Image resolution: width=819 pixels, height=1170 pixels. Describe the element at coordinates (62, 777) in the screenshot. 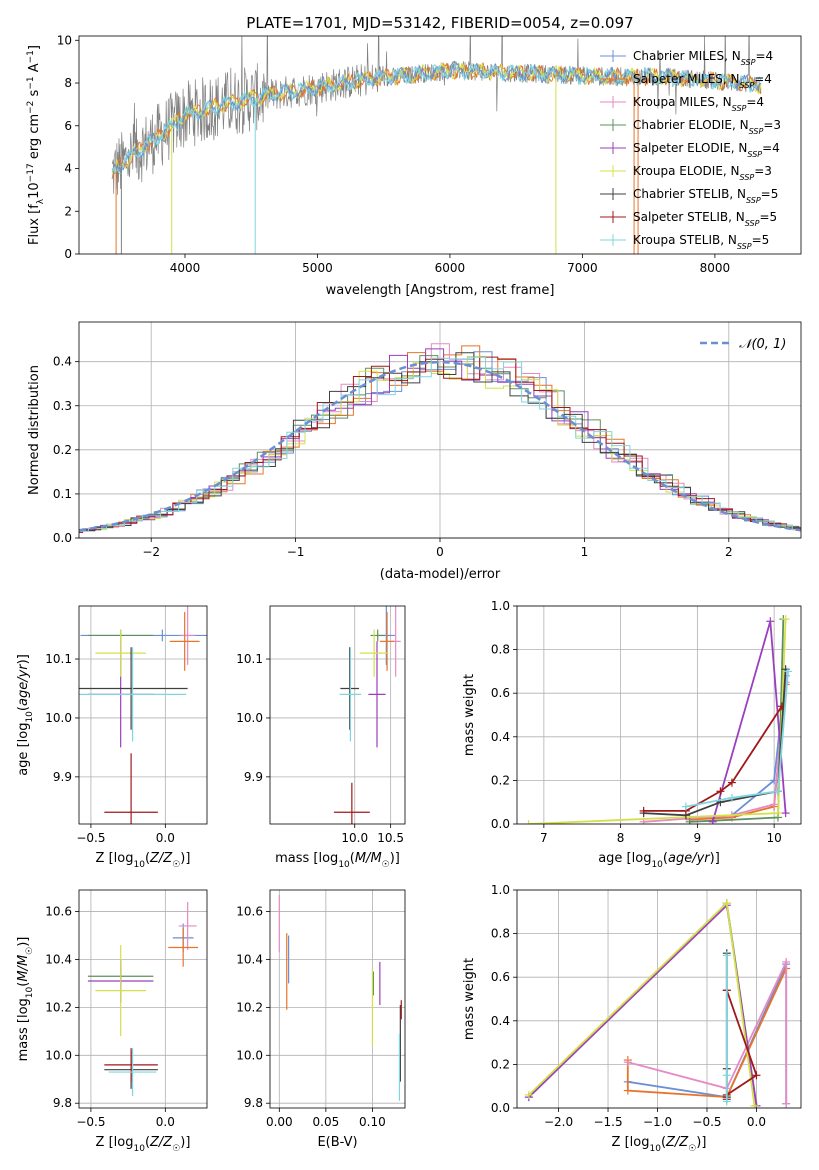

I see `y-tick-label: 9.9` at that location.